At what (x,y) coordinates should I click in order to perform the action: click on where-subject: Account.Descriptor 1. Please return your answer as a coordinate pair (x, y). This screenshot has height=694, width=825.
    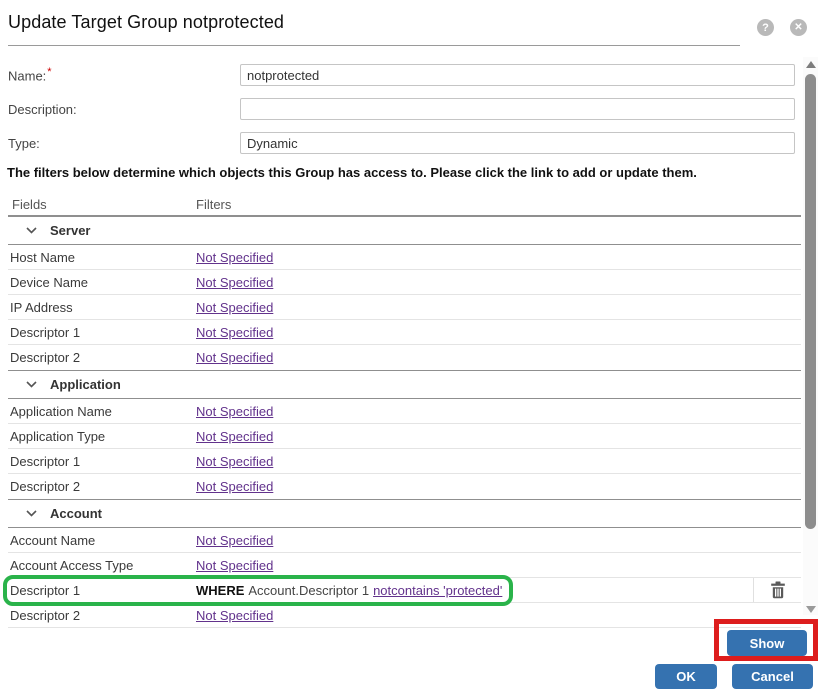
    Looking at the image, I should click on (309, 590).